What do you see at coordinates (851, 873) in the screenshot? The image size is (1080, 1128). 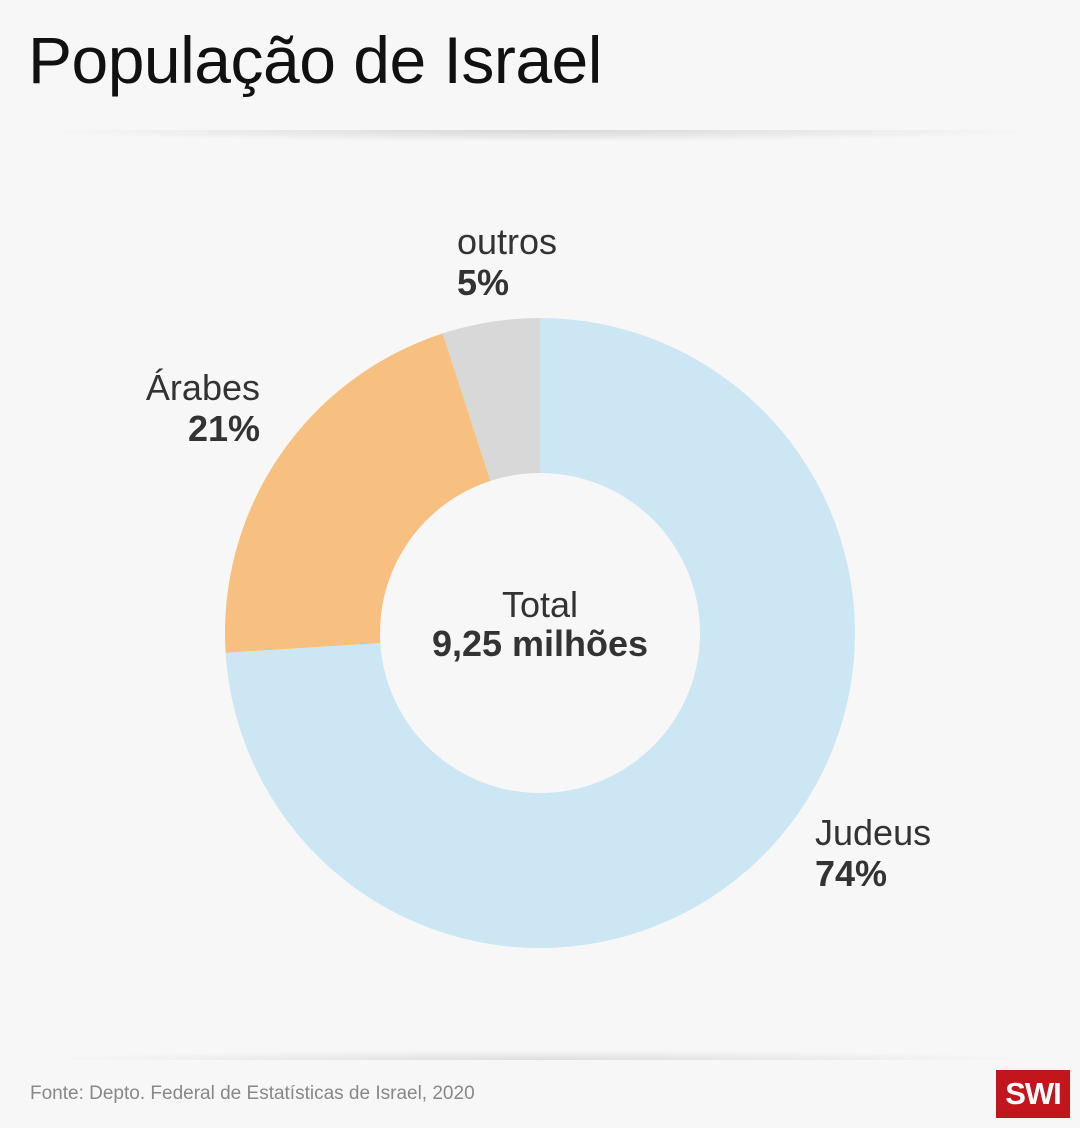 I see `slice-label-value: 74%` at bounding box center [851, 873].